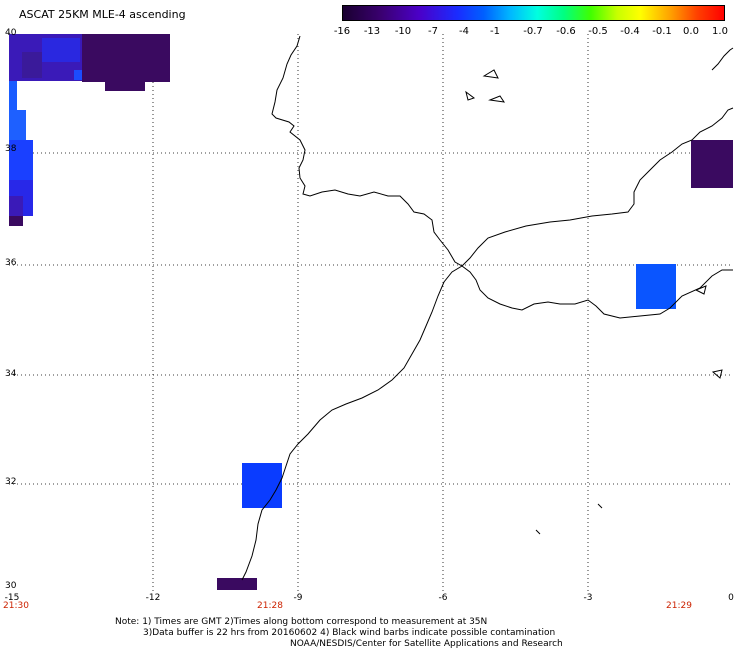 The image size is (740, 650). I want to click on lon-label: -3, so click(588, 598).